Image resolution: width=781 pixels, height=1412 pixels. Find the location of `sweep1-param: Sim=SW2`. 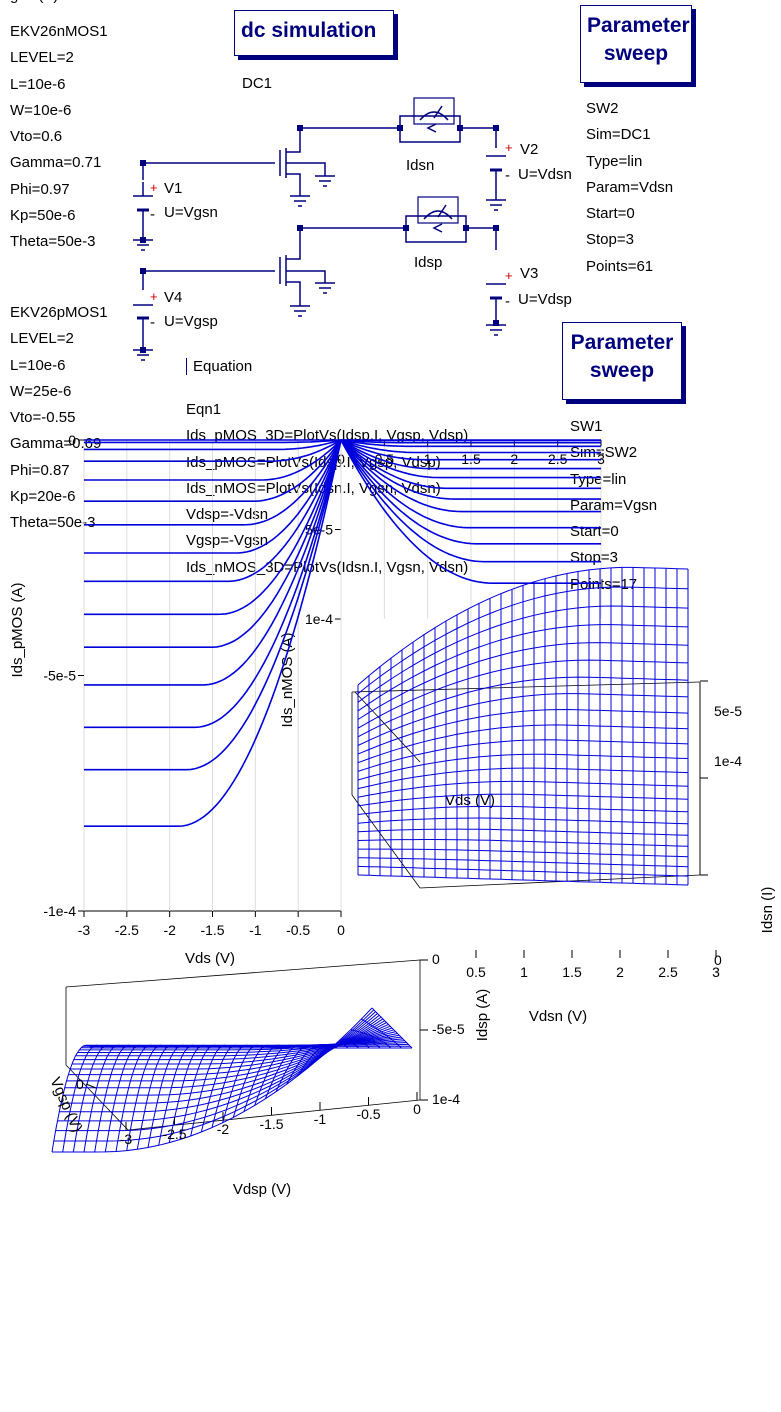

sweep1-param: Sim=SW2 is located at coordinates (604, 453).